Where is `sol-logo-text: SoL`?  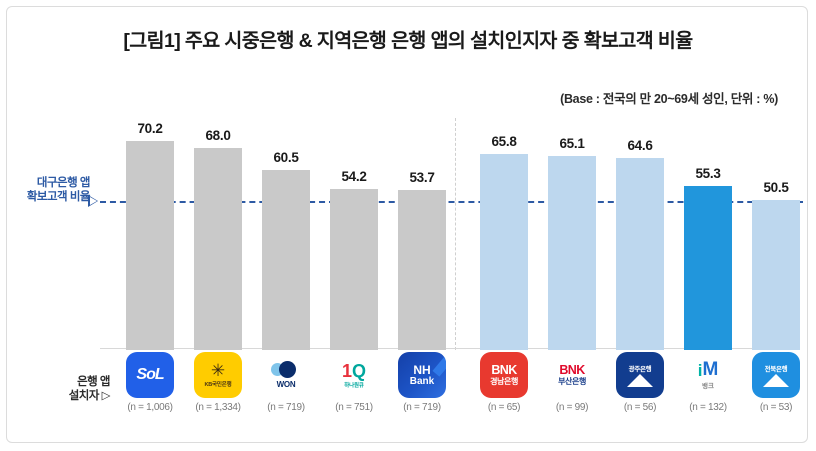
sol-logo-text: SoL is located at coordinates (150, 374).